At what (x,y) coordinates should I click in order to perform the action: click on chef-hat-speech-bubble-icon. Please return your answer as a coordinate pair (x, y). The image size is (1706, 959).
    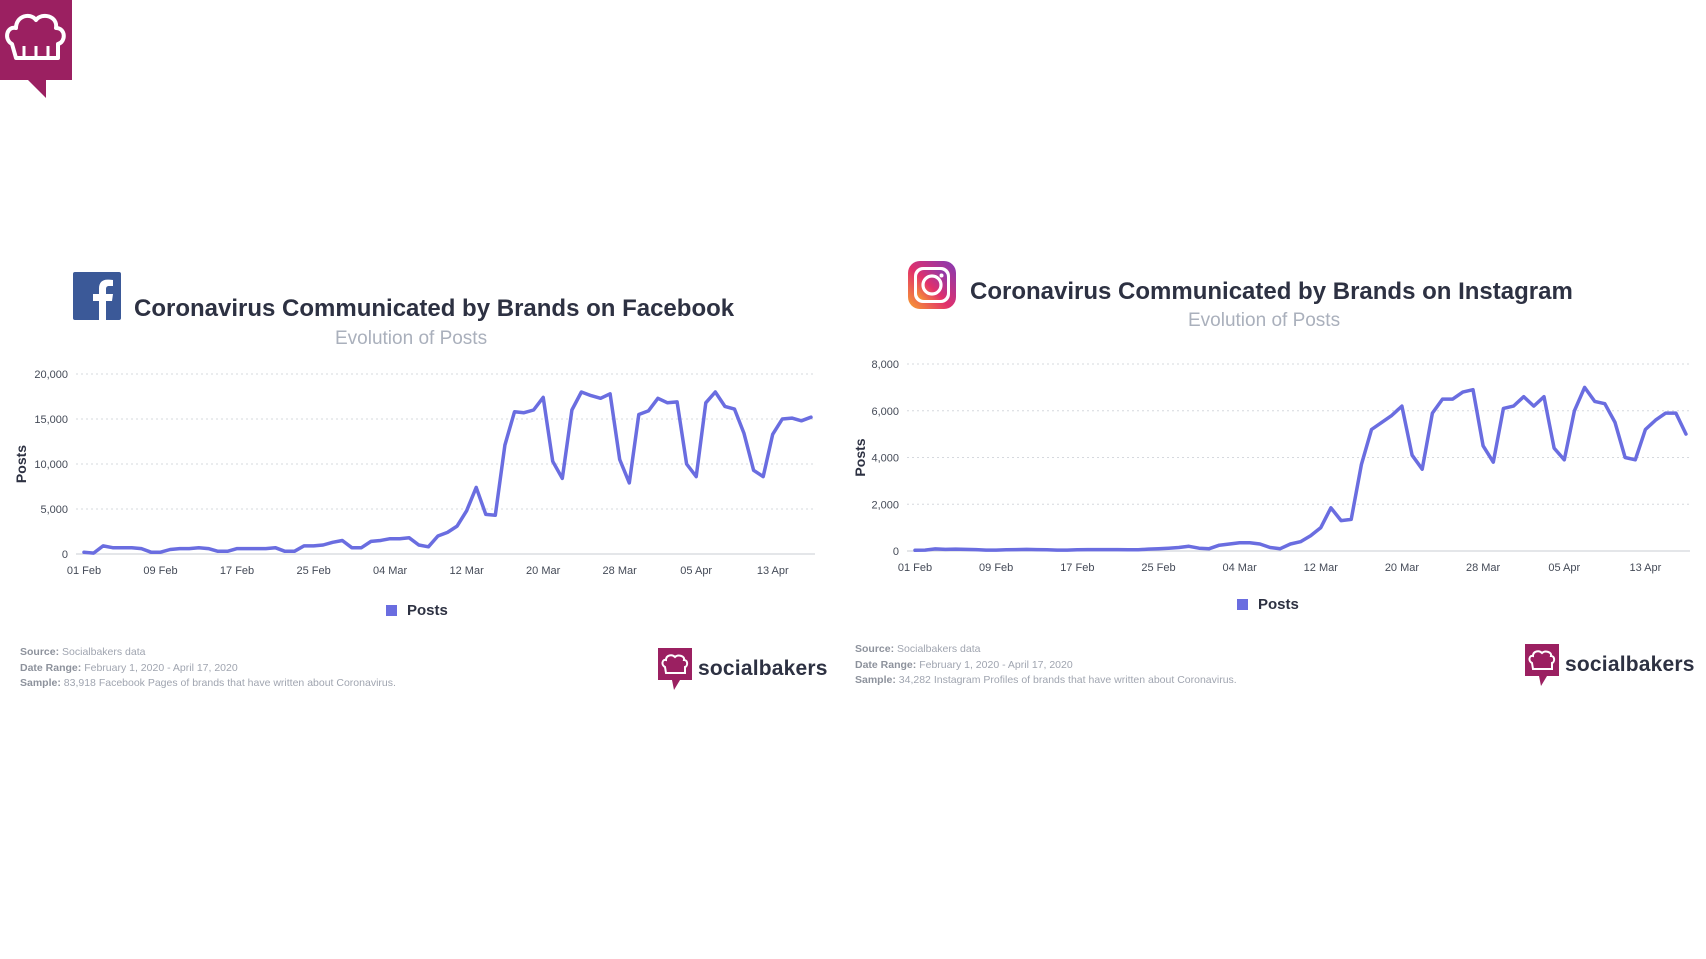
    Looking at the image, I should click on (36, 49).